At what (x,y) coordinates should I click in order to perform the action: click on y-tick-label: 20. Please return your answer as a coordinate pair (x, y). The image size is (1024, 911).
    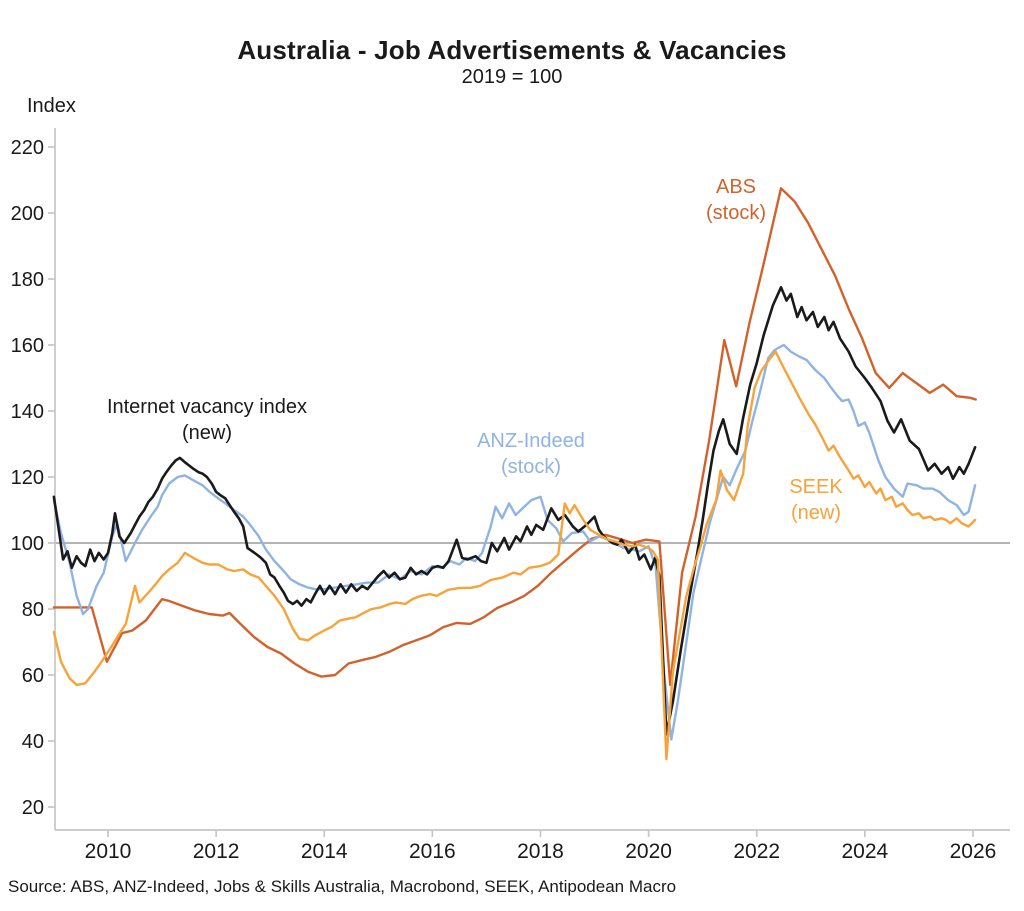
    Looking at the image, I should click on (33, 808).